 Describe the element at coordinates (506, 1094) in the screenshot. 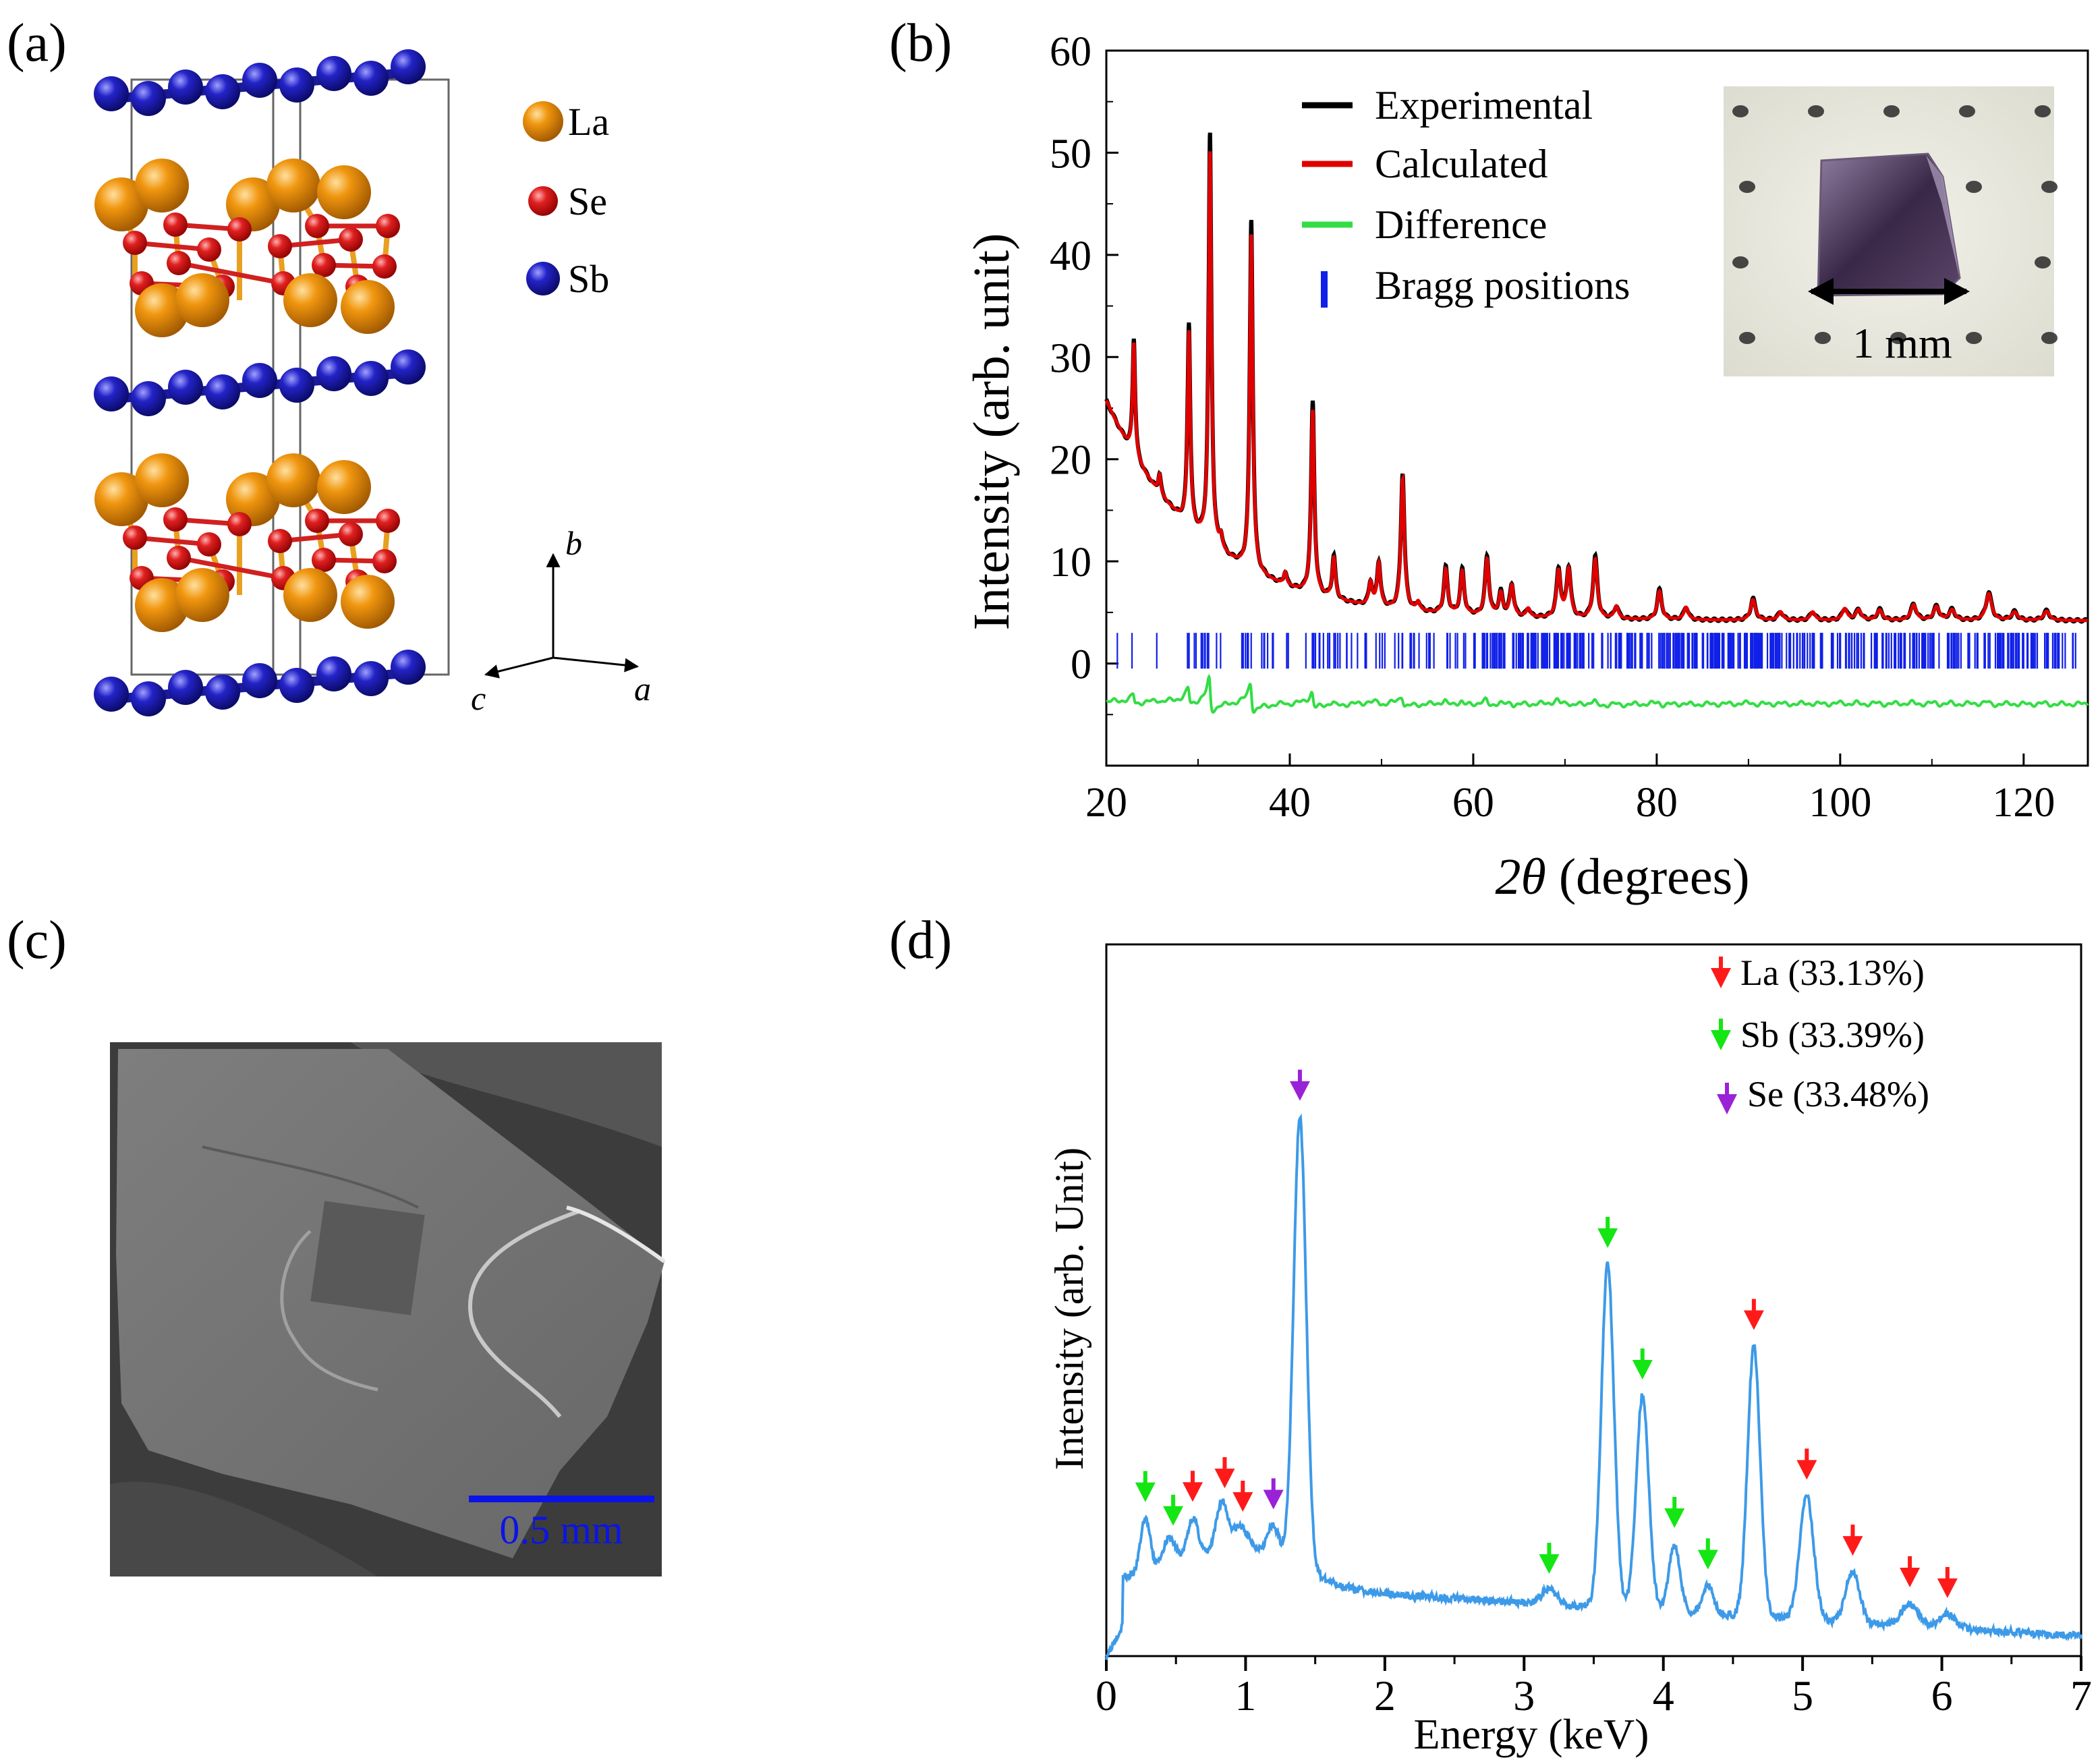

I see `sem-fibers` at that location.